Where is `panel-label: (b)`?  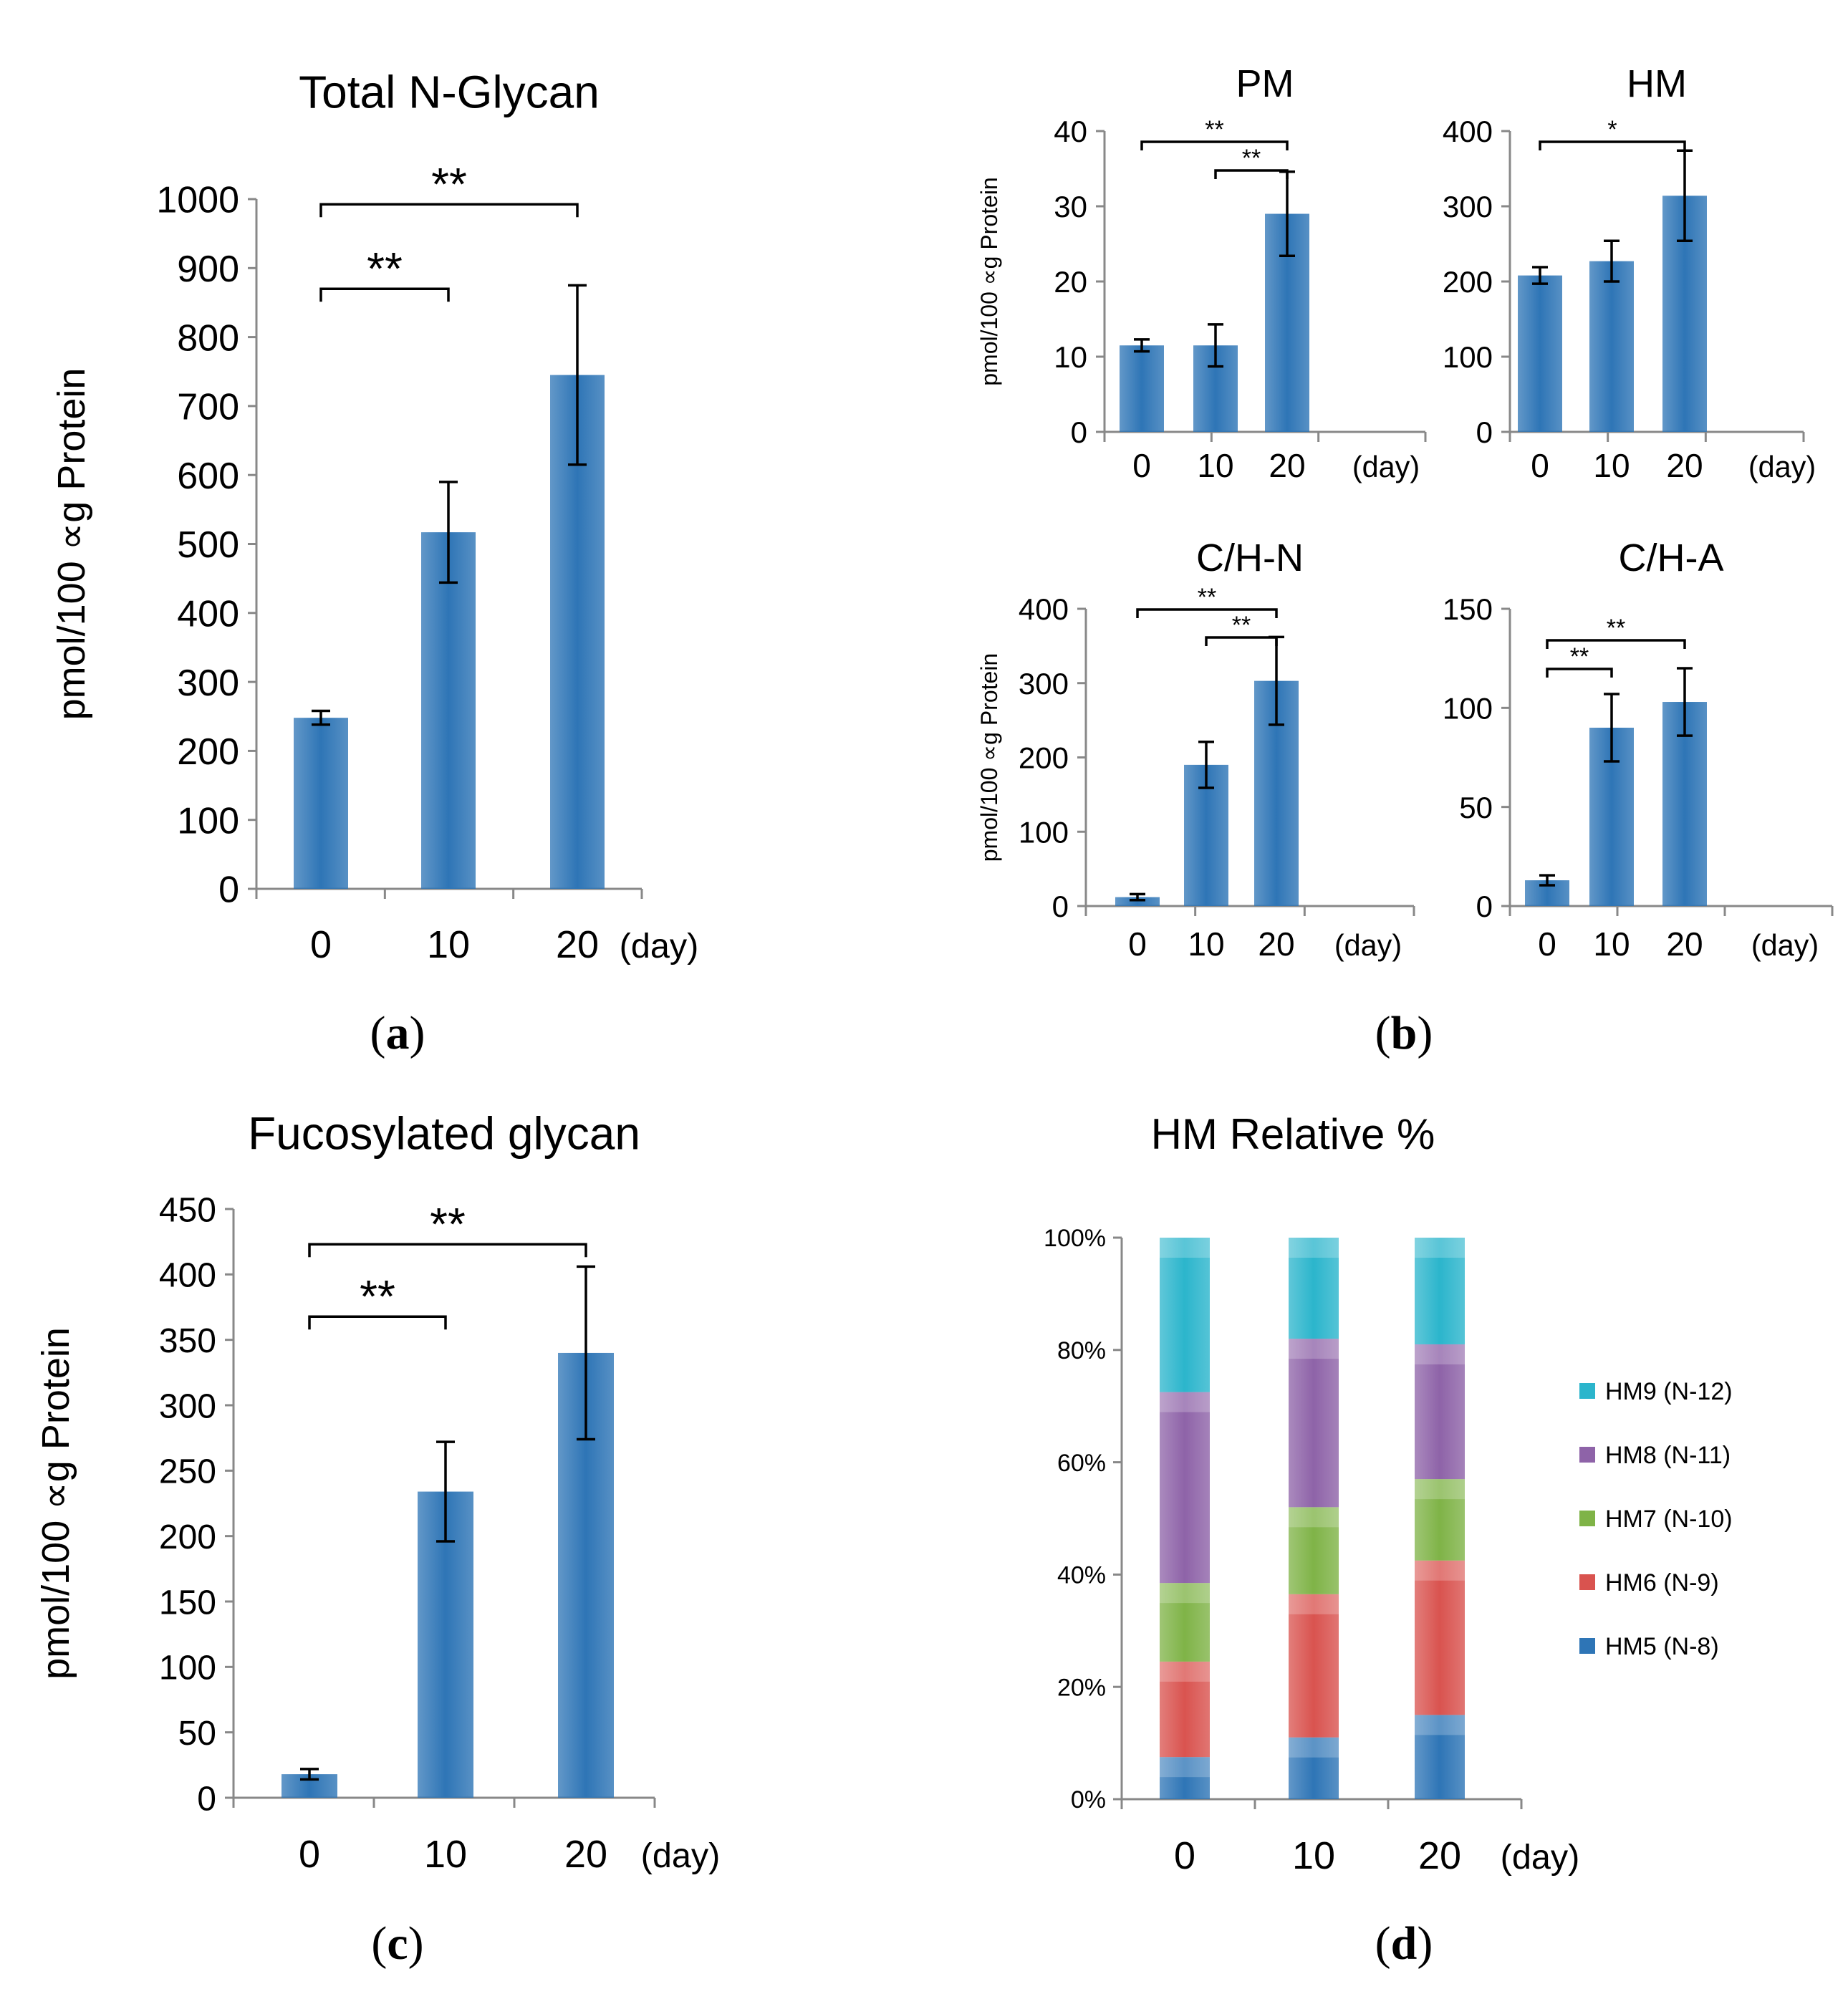 panel-label: (b) is located at coordinates (1404, 1033).